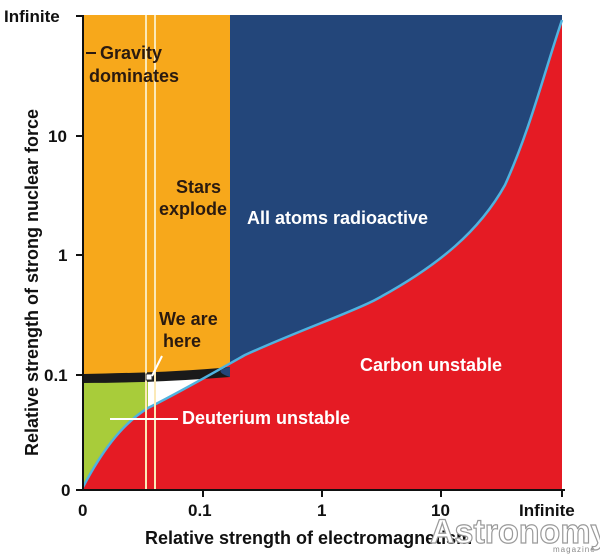  Describe the element at coordinates (62, 255) in the screenshot. I see `y-tick-label-1: 1` at that location.